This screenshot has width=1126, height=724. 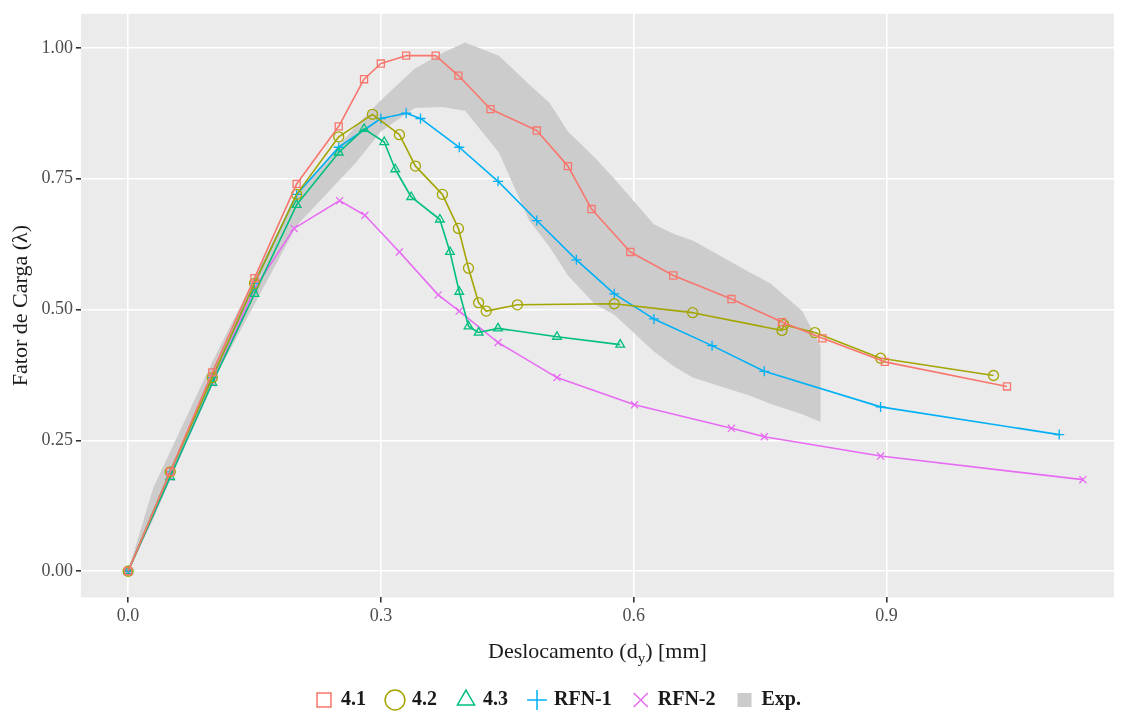 I want to click on x-tick-label: 0.6, so click(x=633, y=614).